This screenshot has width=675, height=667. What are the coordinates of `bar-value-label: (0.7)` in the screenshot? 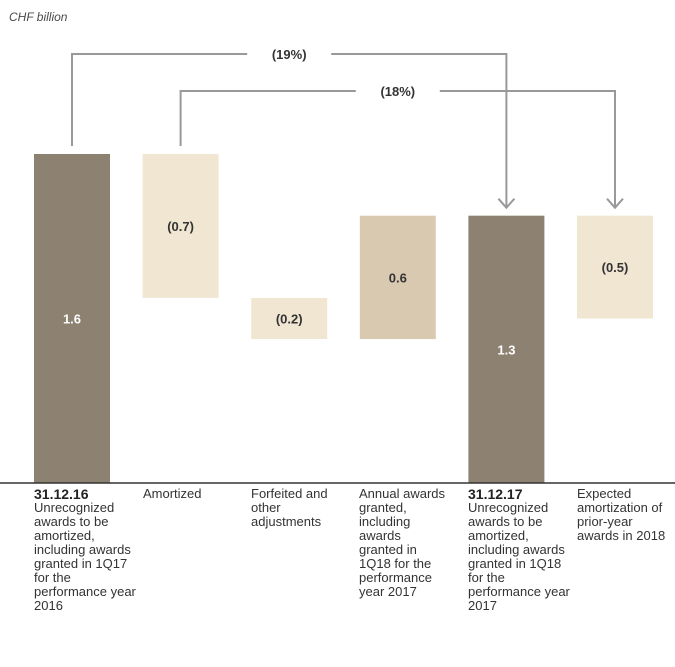 It's located at (180, 226).